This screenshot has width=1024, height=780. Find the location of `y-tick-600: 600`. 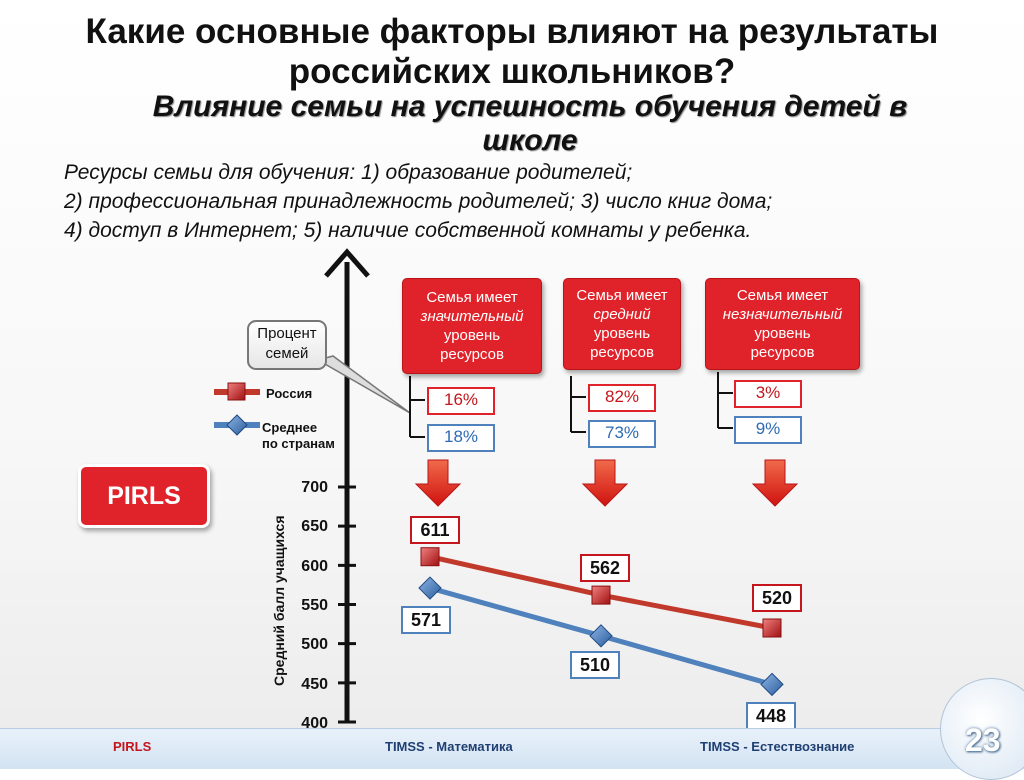

y-tick-600: 600 is located at coordinates (314, 566).